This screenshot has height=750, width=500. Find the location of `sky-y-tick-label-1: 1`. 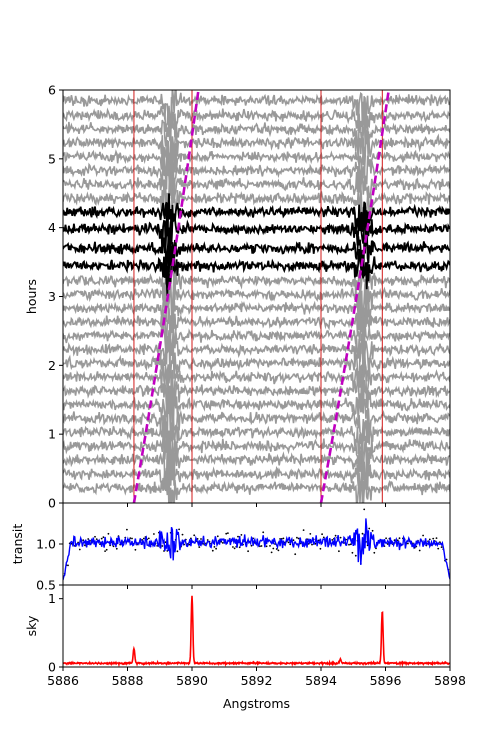

sky-y-tick-label-1: 1 is located at coordinates (52, 598).